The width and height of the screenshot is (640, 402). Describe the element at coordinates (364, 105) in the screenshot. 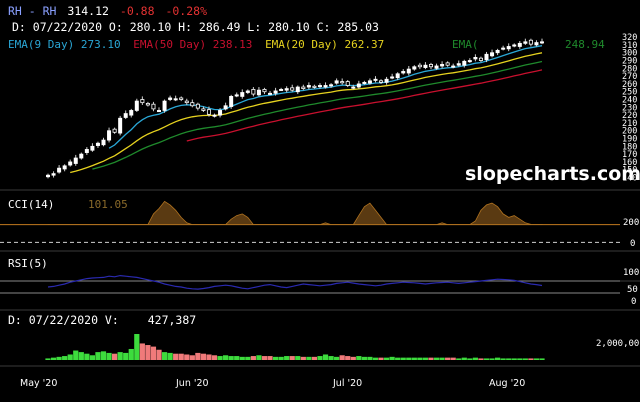

I see `ema-50-line` at that location.